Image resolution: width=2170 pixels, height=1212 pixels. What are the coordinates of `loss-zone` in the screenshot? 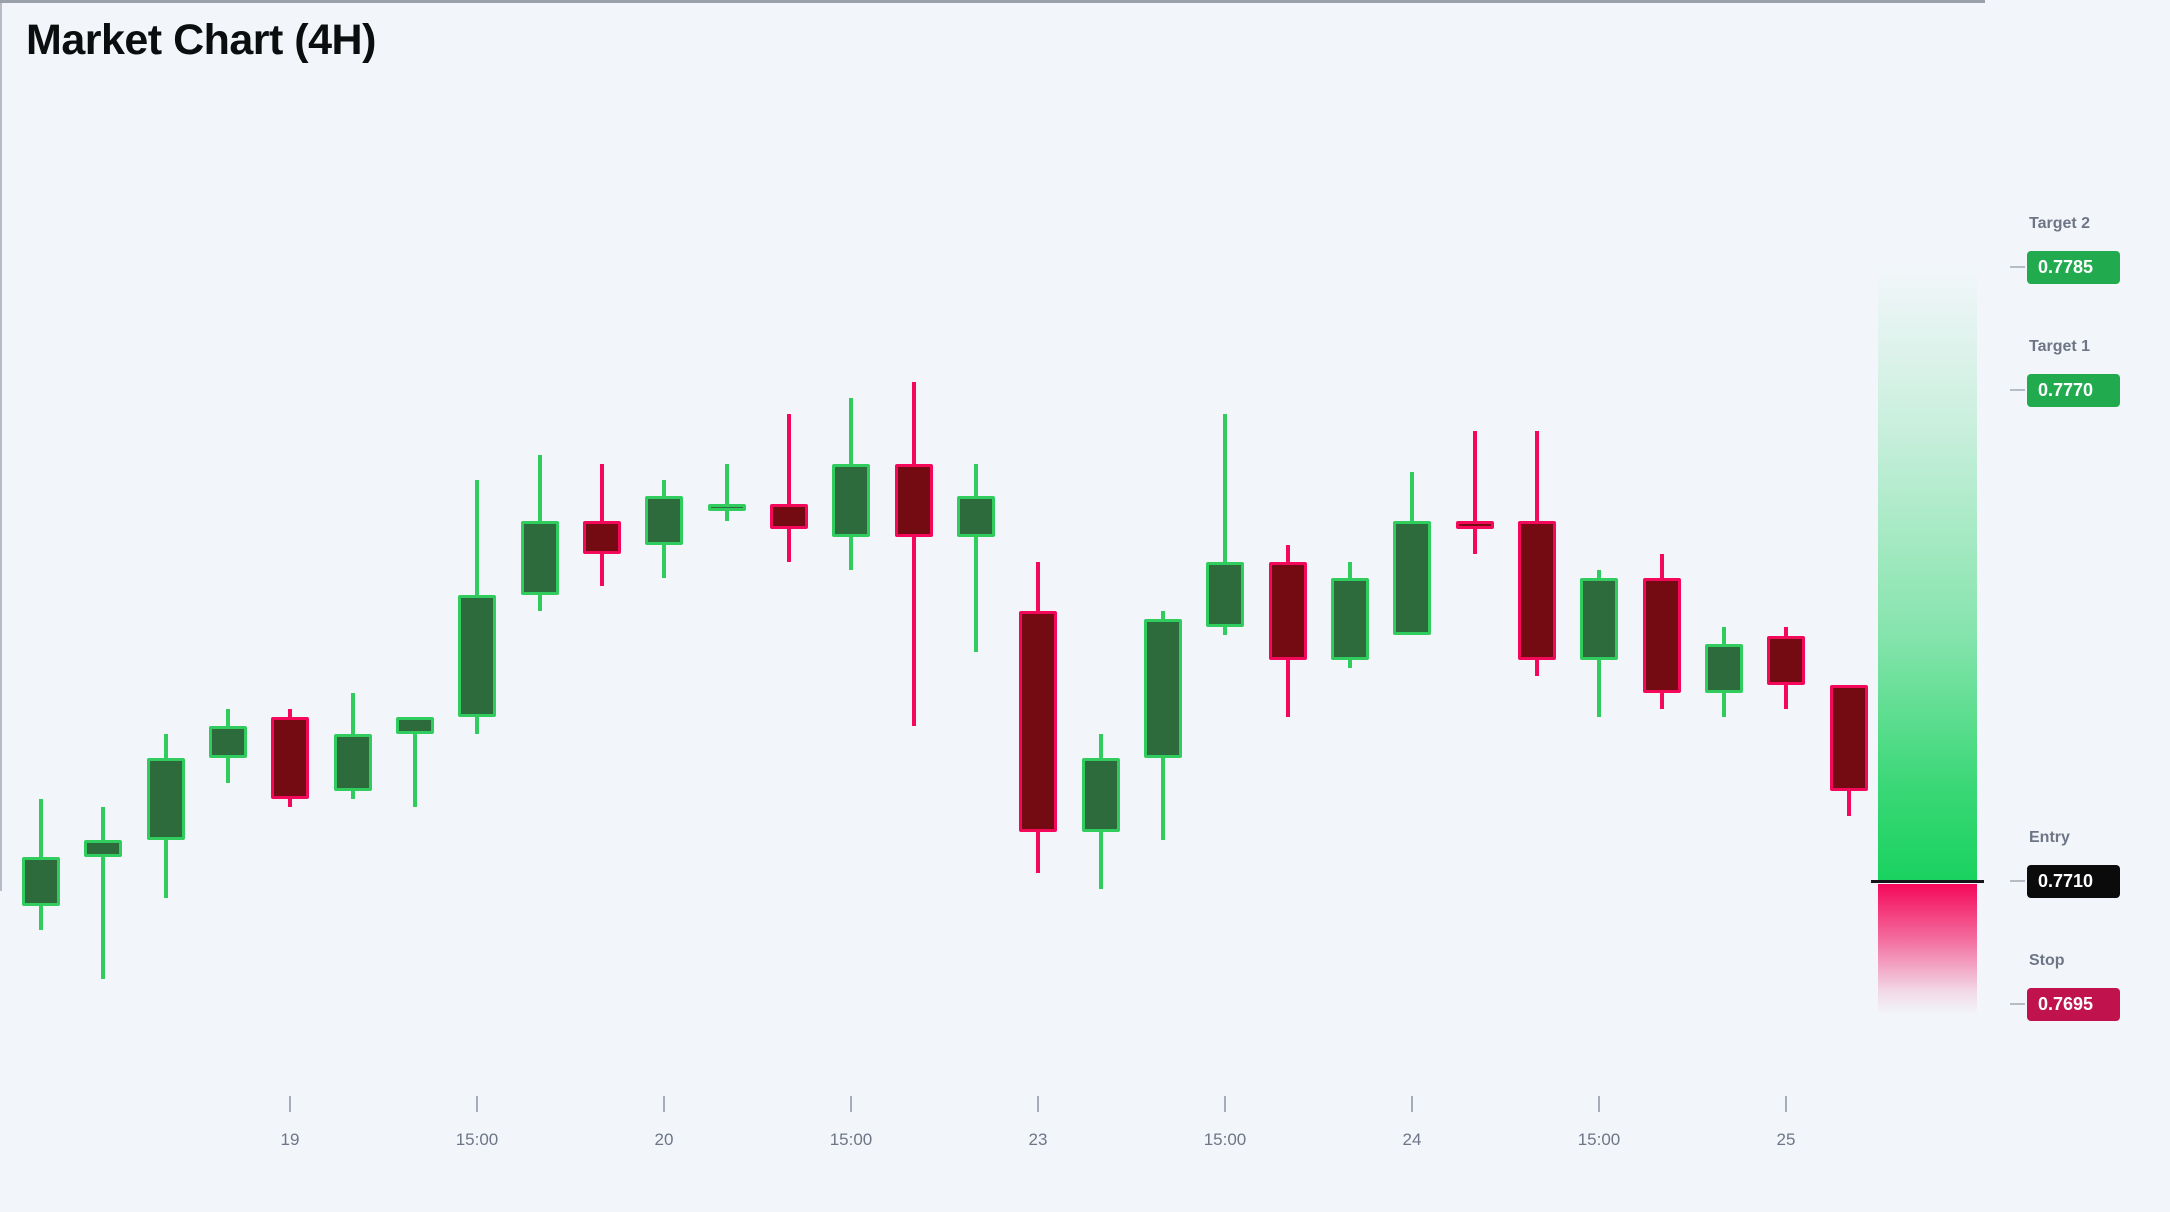 It's located at (1927, 949).